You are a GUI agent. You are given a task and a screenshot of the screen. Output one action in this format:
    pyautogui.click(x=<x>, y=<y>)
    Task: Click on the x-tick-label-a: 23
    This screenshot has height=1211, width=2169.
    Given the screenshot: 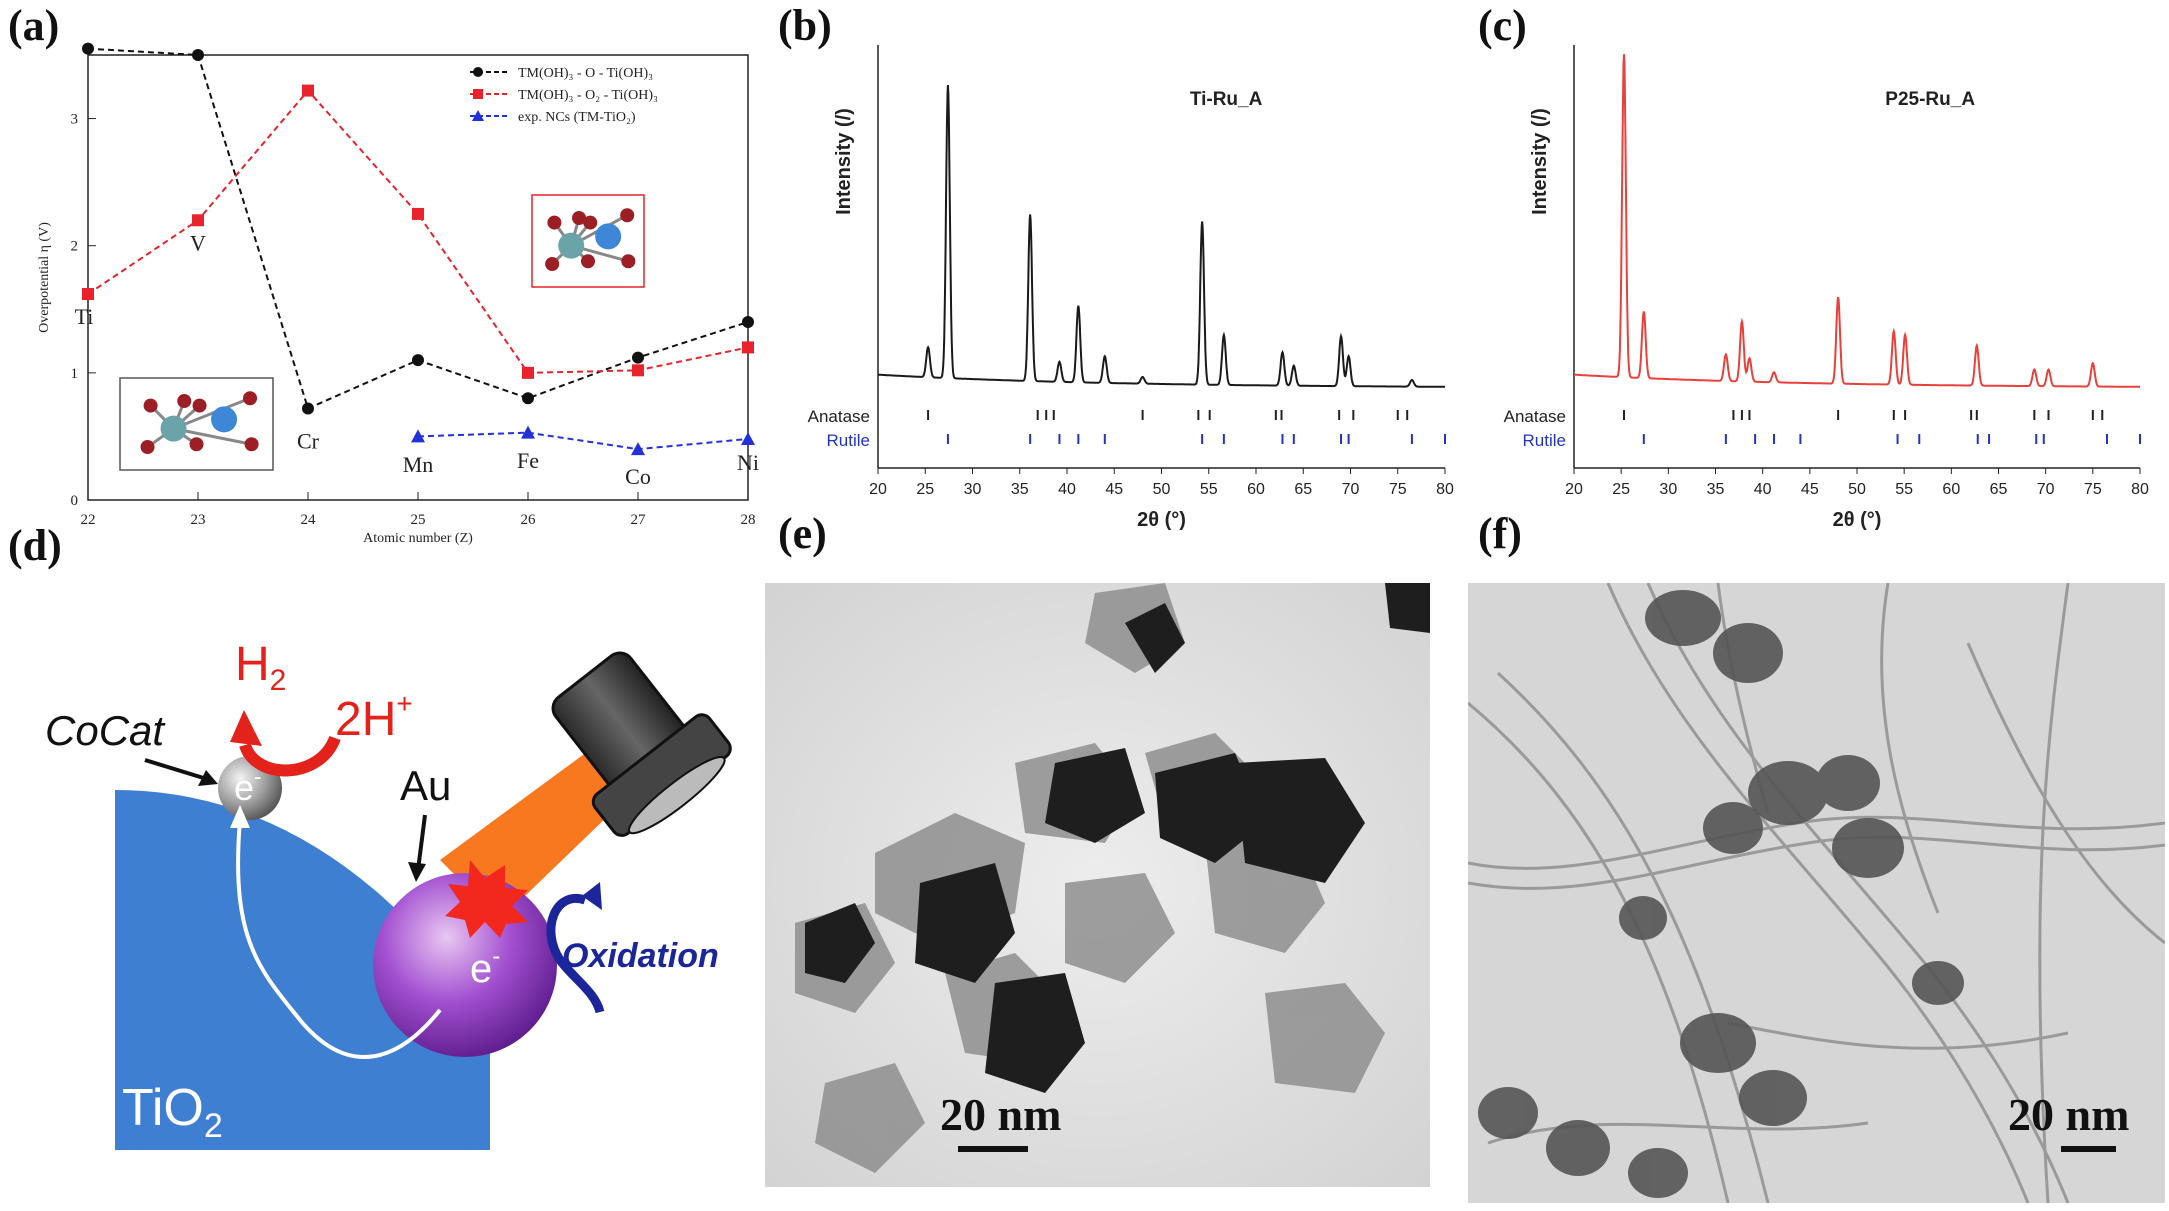 What is the action you would take?
    pyautogui.click(x=198, y=520)
    